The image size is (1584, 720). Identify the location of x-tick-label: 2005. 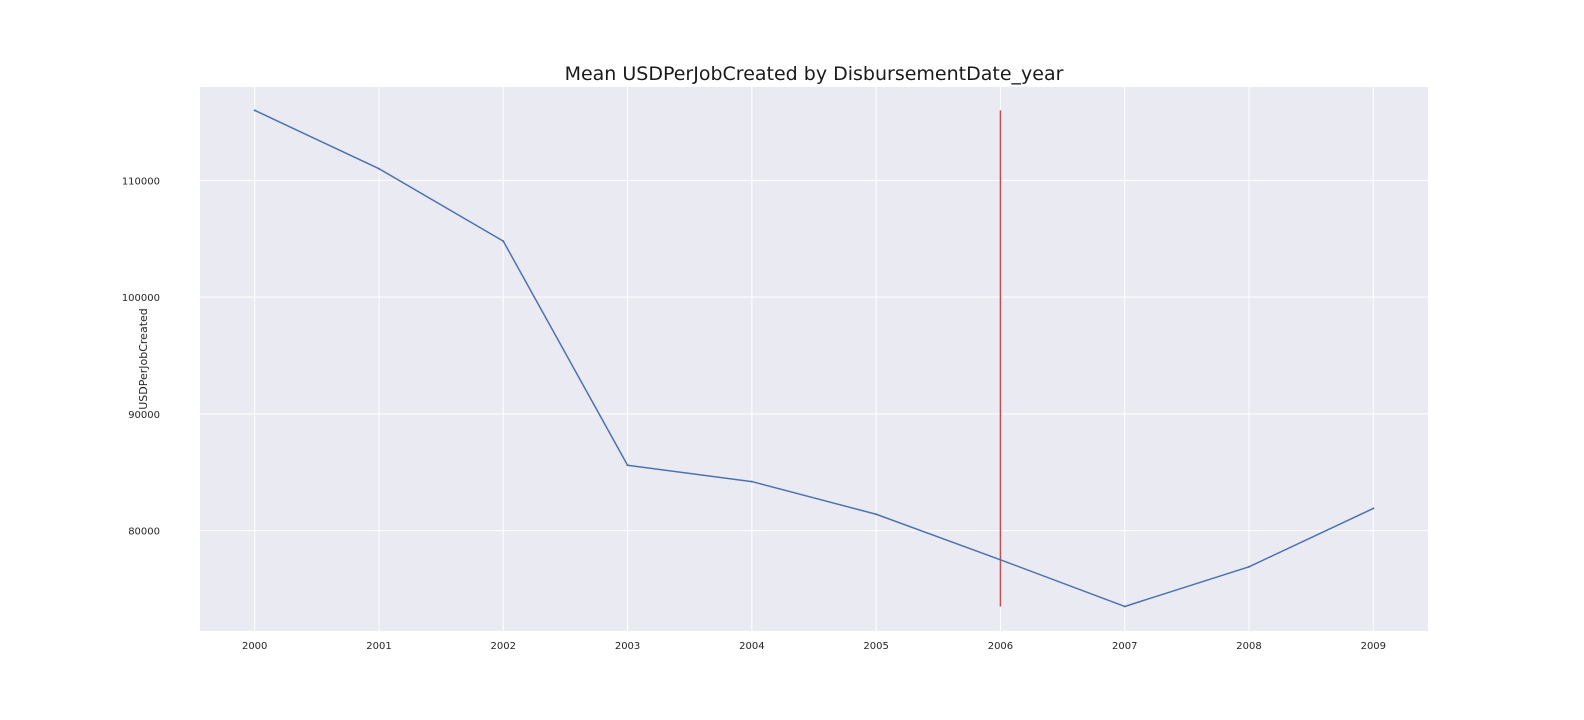
(875, 646).